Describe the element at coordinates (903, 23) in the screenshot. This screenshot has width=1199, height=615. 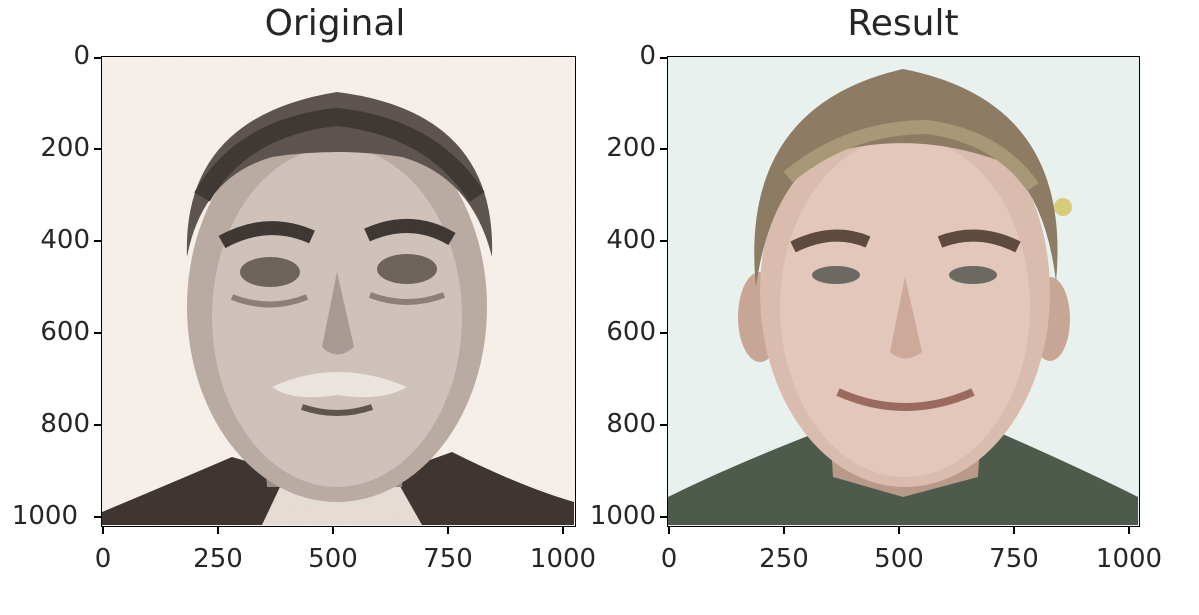
I see `panel-title-result: Result` at that location.